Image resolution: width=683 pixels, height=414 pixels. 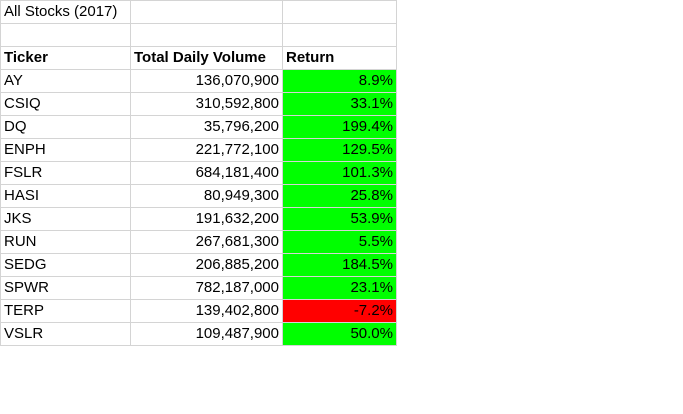 I want to click on volume-cell: 191,632,200, so click(x=206, y=219).